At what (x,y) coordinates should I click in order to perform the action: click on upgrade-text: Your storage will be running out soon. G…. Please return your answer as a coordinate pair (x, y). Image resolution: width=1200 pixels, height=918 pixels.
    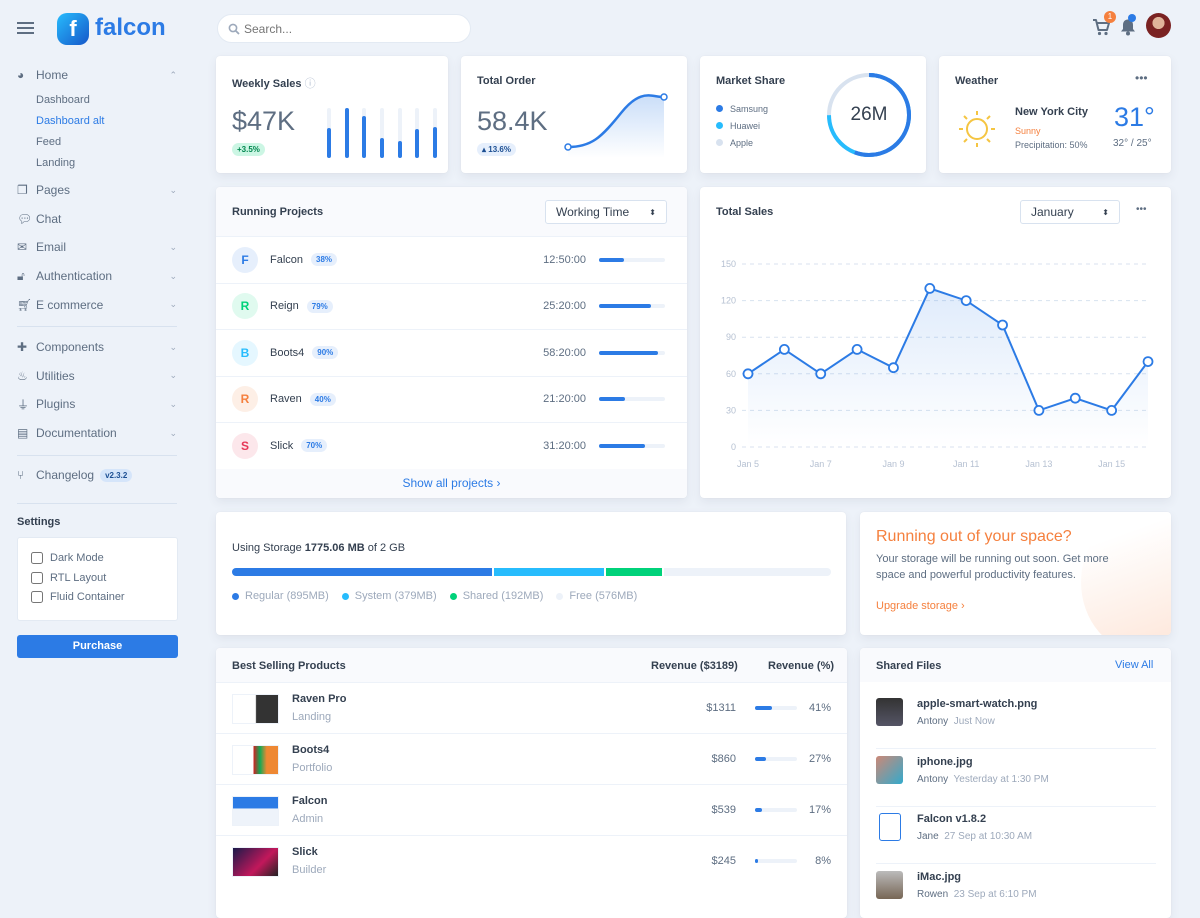
    Looking at the image, I should click on (1001, 567).